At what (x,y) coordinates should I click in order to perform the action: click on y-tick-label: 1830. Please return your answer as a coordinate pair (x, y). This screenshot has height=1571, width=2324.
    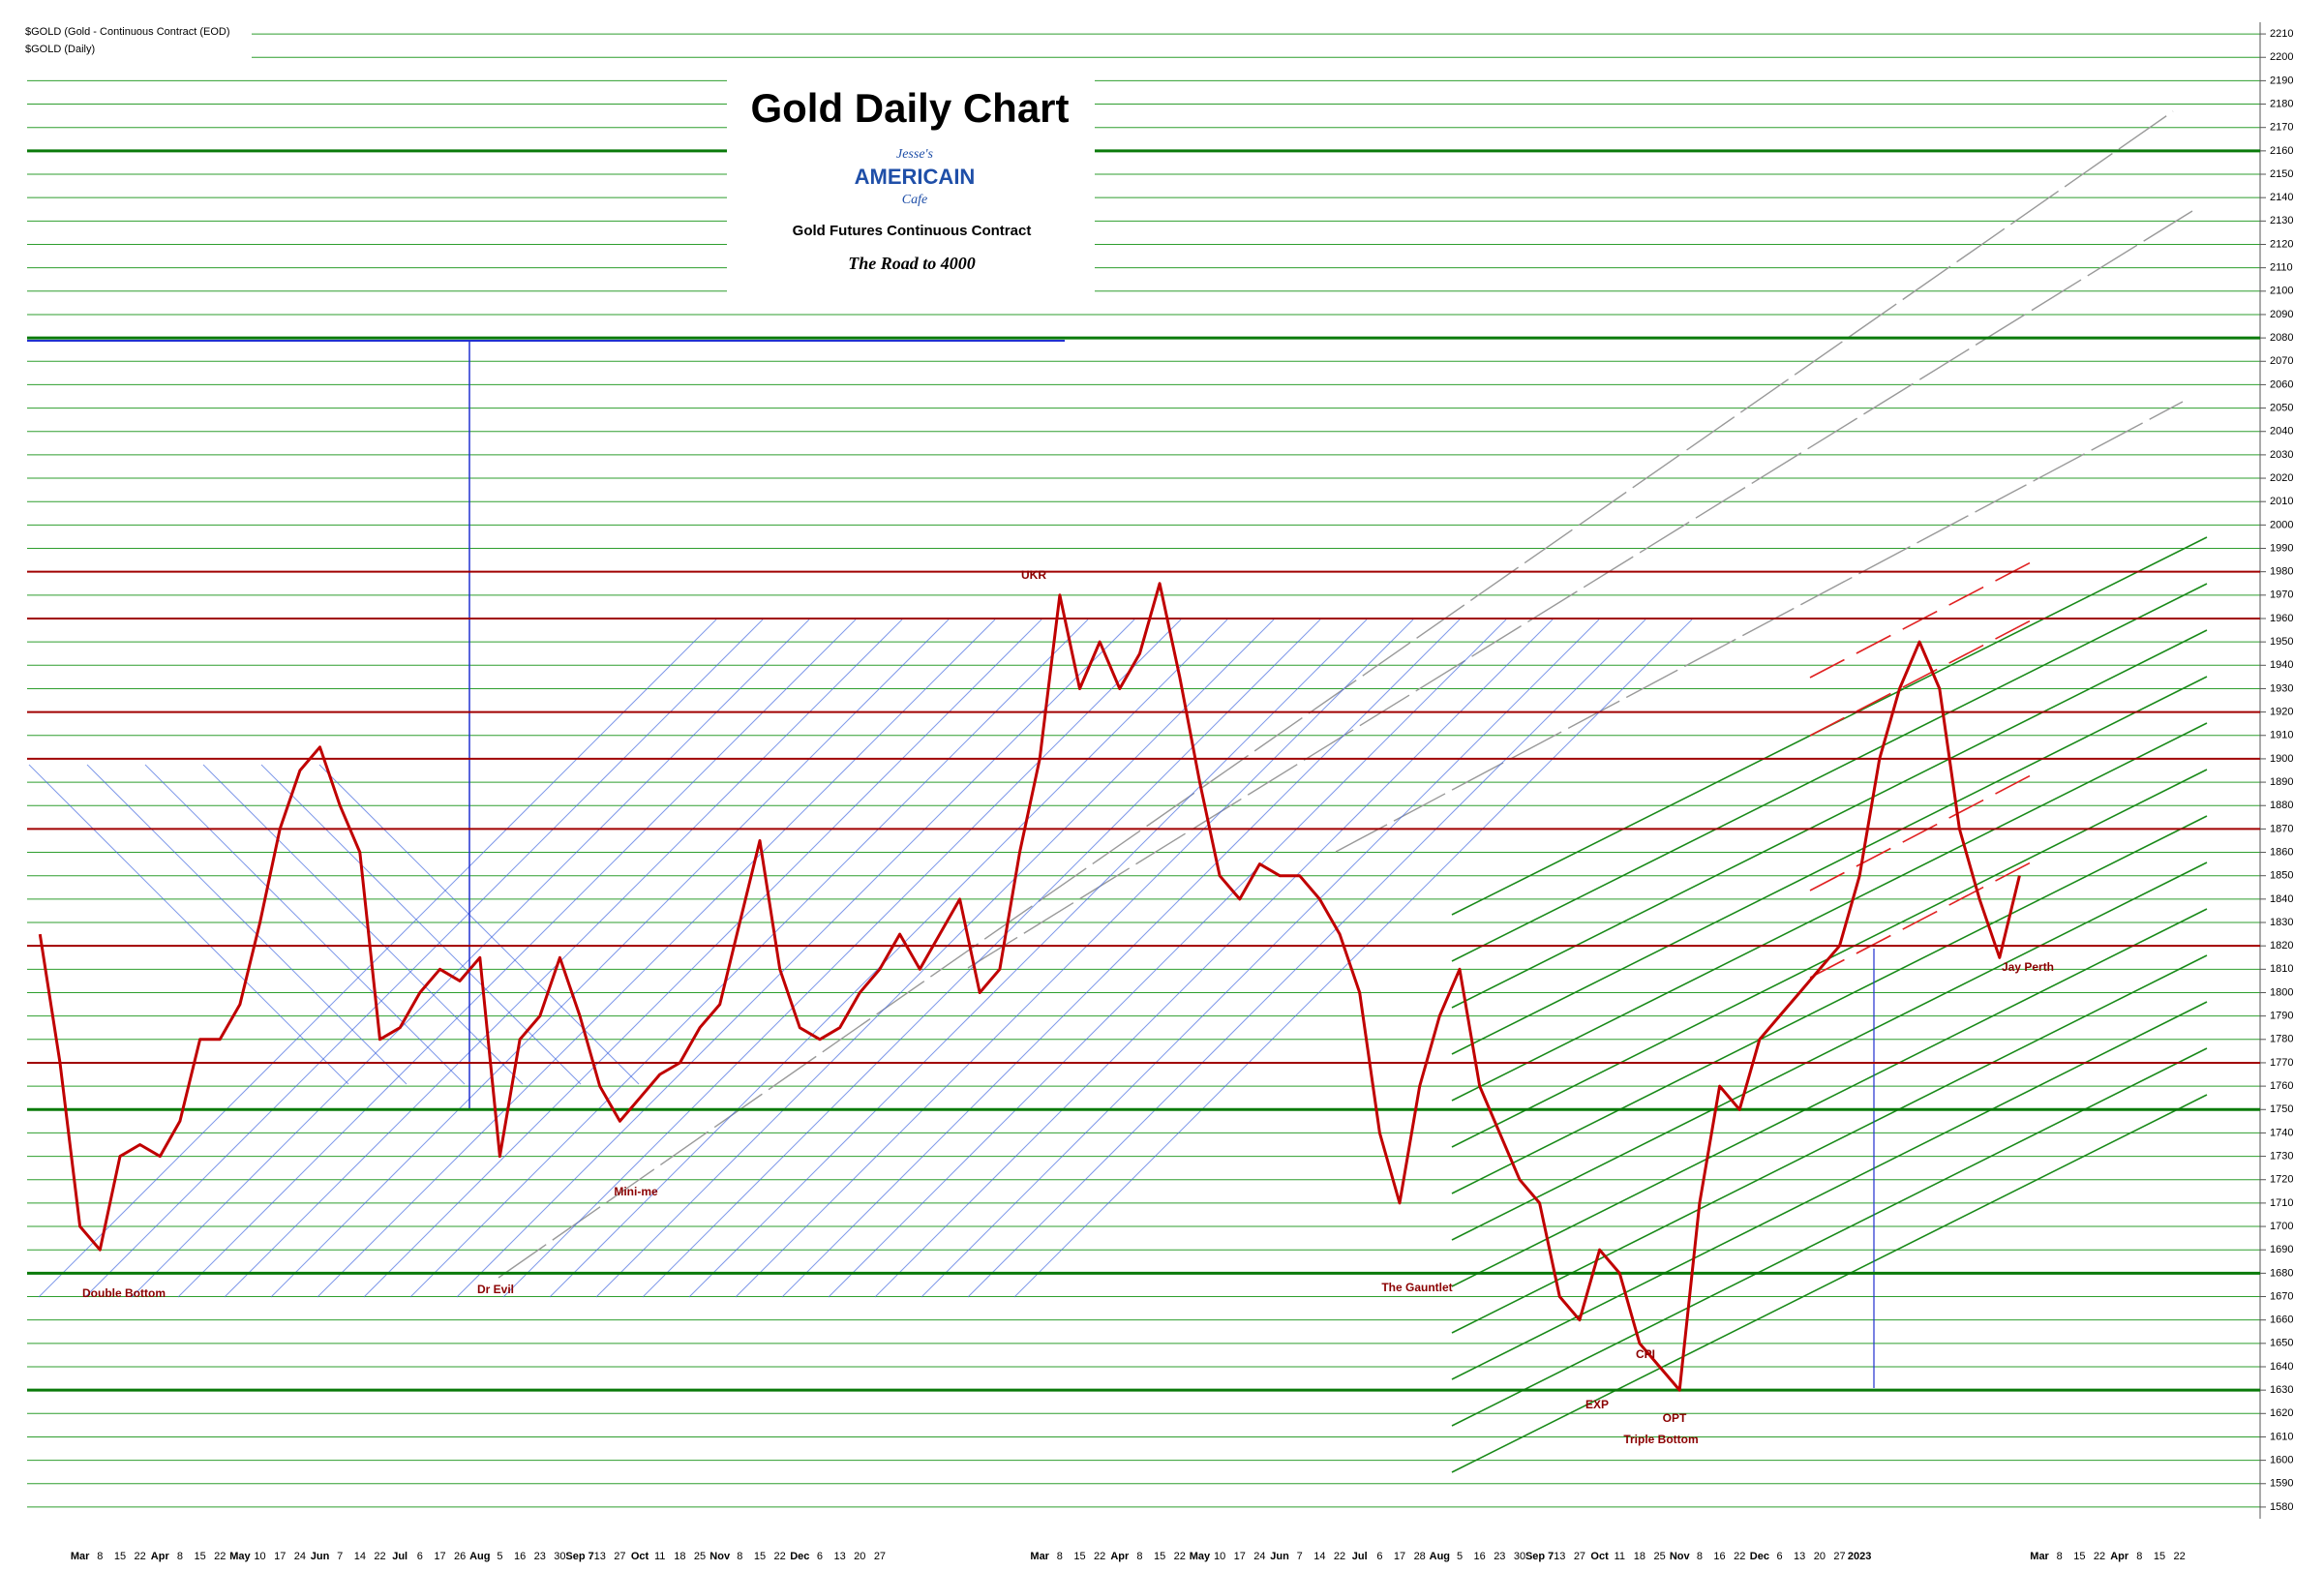
    Looking at the image, I should click on (2281, 923).